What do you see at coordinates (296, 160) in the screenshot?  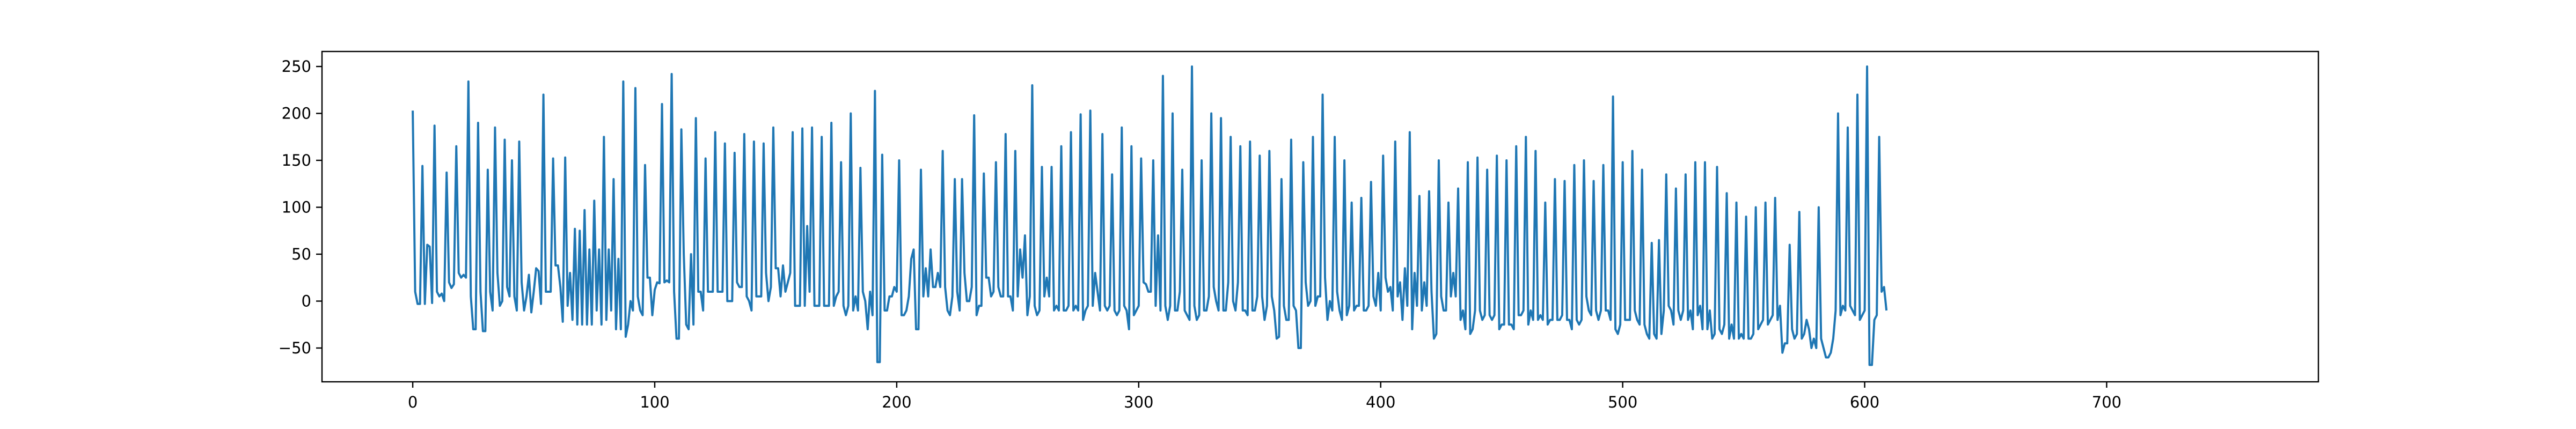 I see `y-tick-label: 150` at bounding box center [296, 160].